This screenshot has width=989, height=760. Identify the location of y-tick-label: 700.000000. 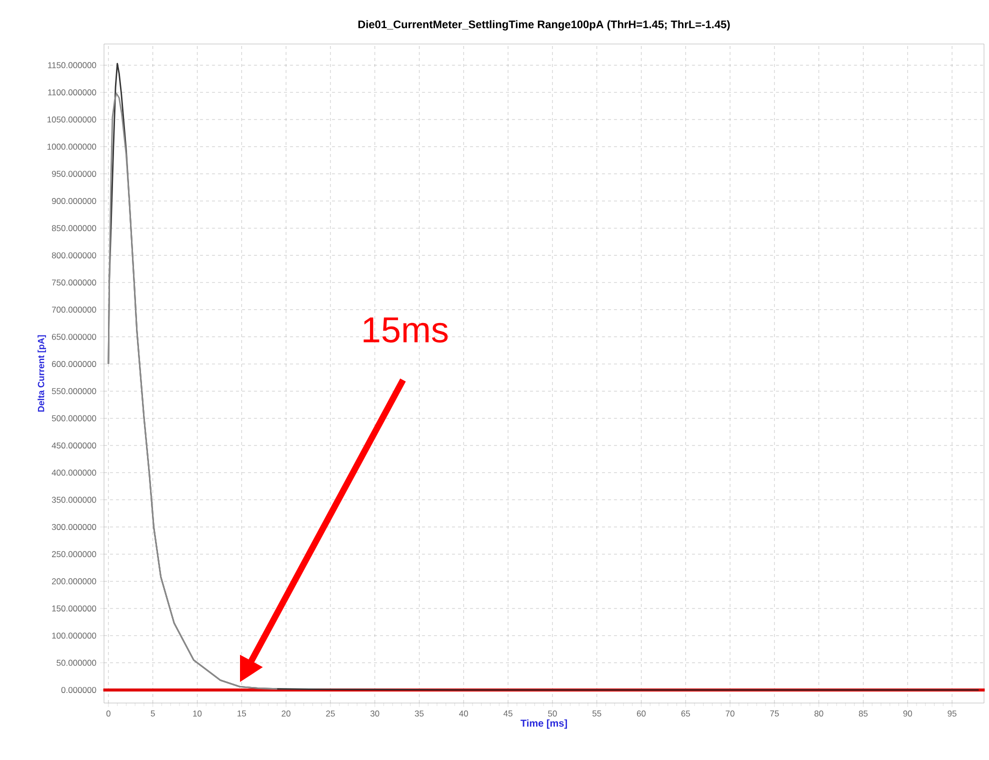
(74, 309).